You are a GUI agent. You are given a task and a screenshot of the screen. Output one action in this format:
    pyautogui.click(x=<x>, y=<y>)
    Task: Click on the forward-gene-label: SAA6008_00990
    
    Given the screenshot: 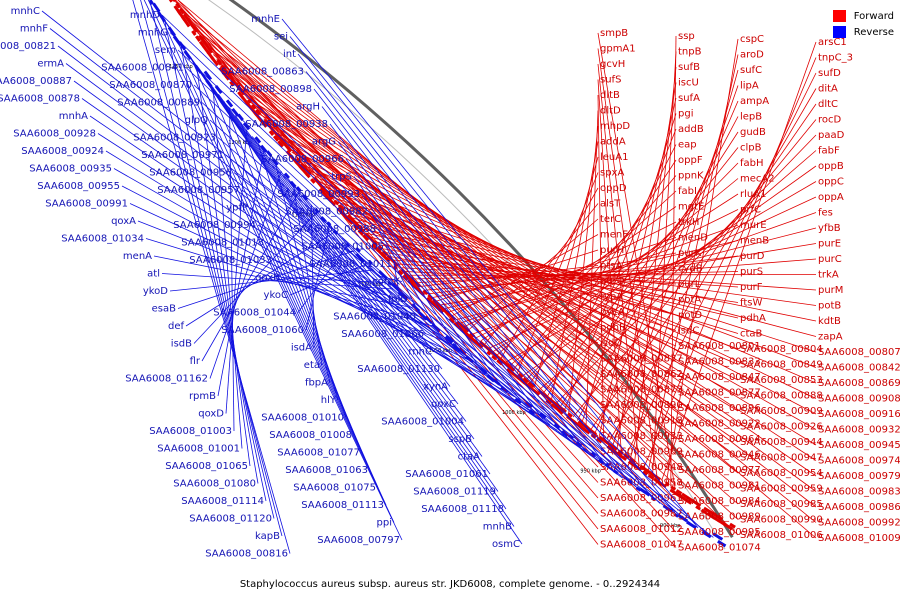 What is the action you would take?
    pyautogui.click(x=781, y=520)
    